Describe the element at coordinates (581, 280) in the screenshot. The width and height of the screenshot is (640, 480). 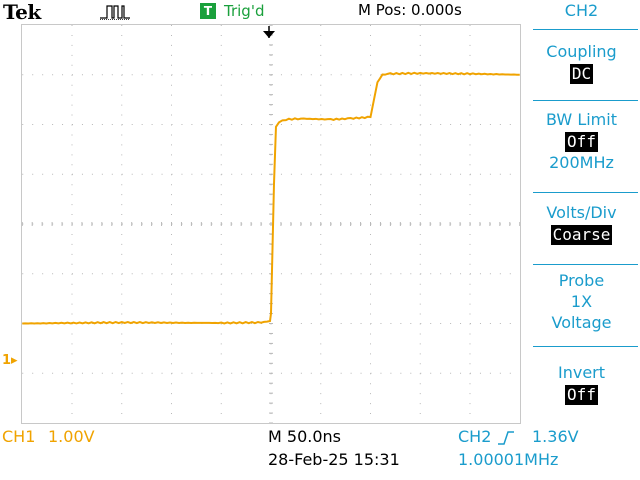
I see `probe-label: Probe` at that location.